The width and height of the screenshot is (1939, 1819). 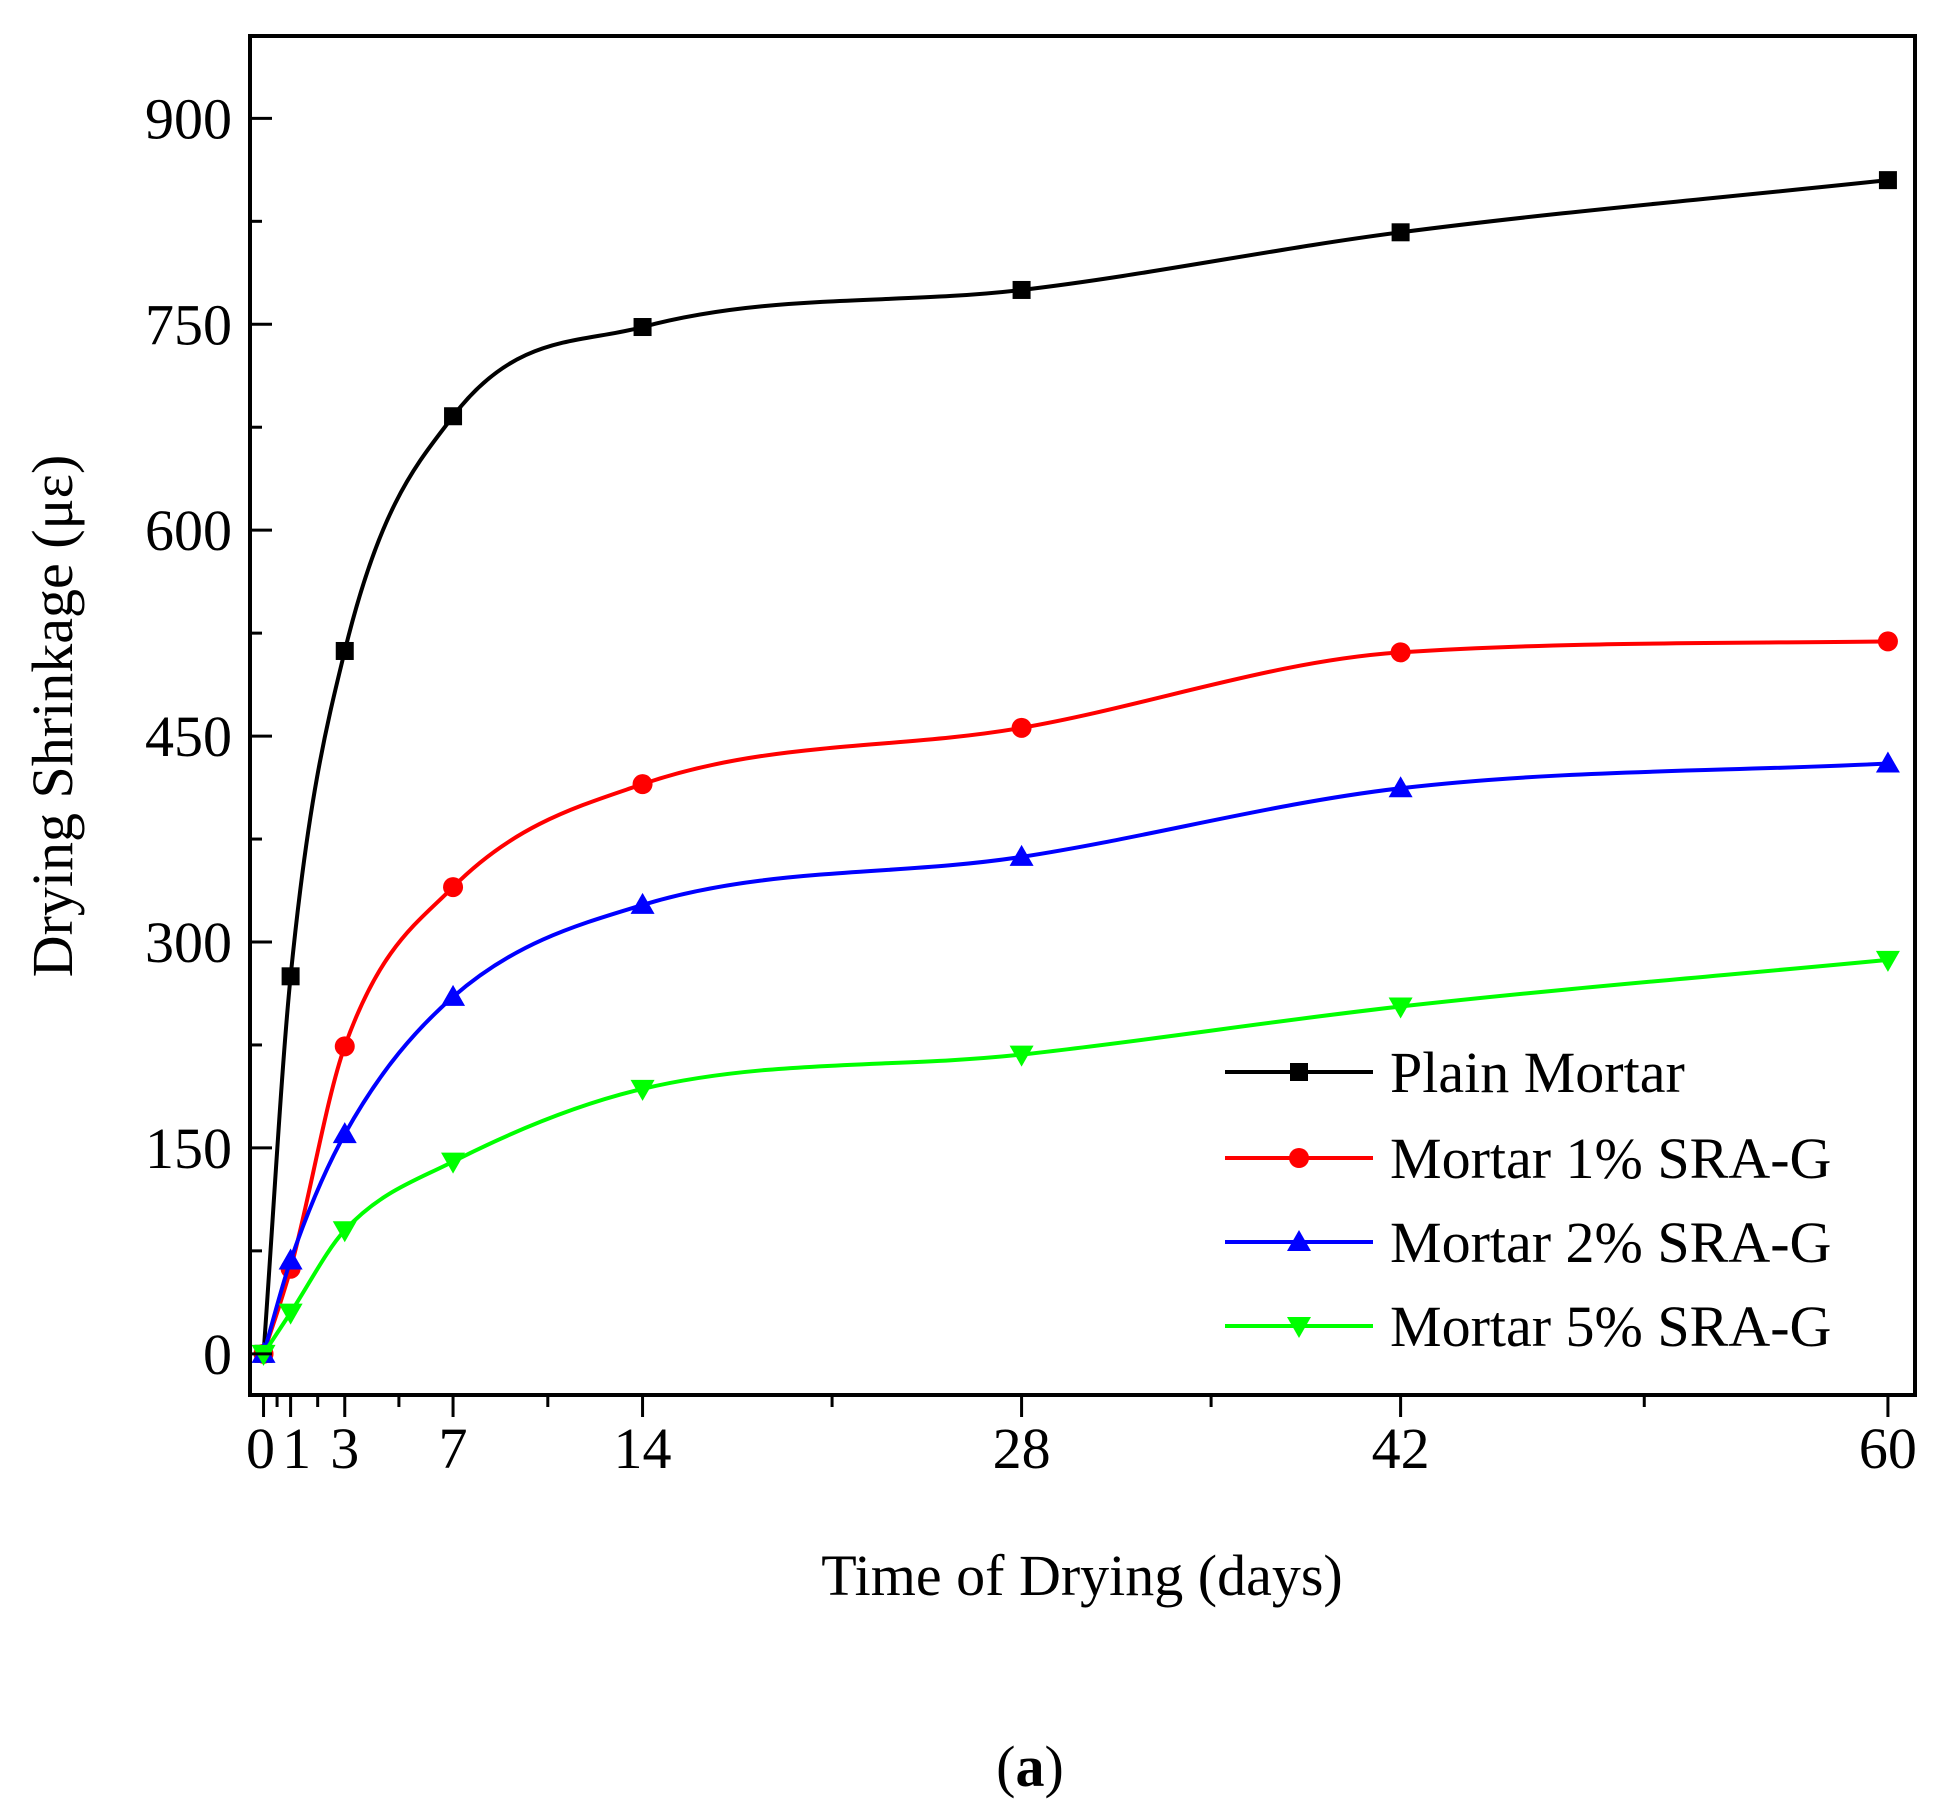 I want to click on legend-label: Mortar 2% SRA-G, so click(x=1610, y=1242).